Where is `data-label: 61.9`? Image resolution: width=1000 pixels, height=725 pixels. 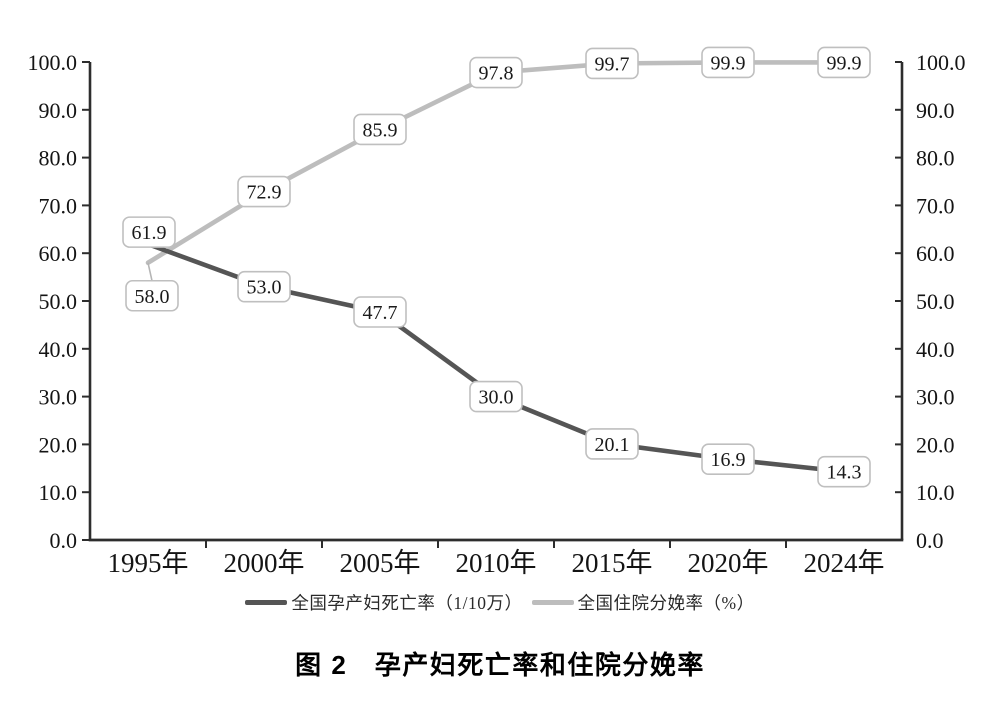
data-label: 61.9 is located at coordinates (149, 233).